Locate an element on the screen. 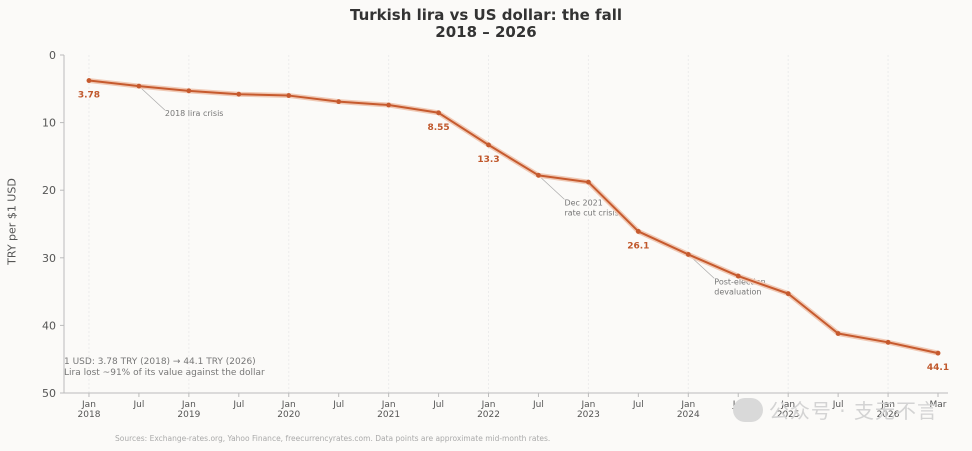 The width and height of the screenshot is (972, 451). chart-title: Turkish lira vs US dollar: the fall is located at coordinates (485, 15).